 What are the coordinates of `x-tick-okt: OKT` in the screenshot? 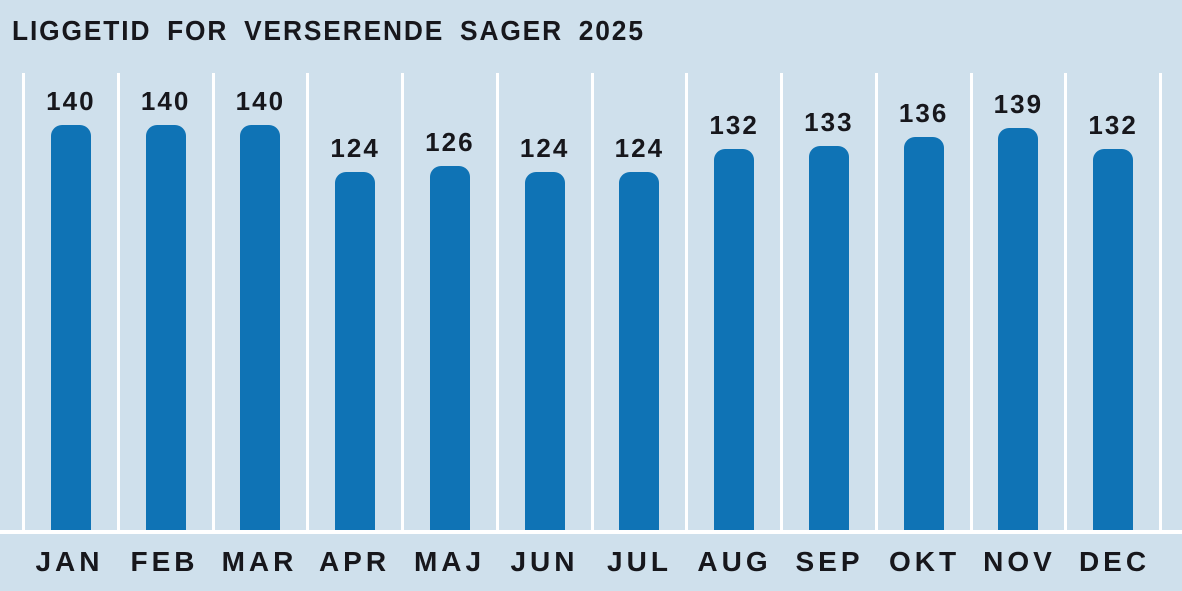 It's located at (924, 561).